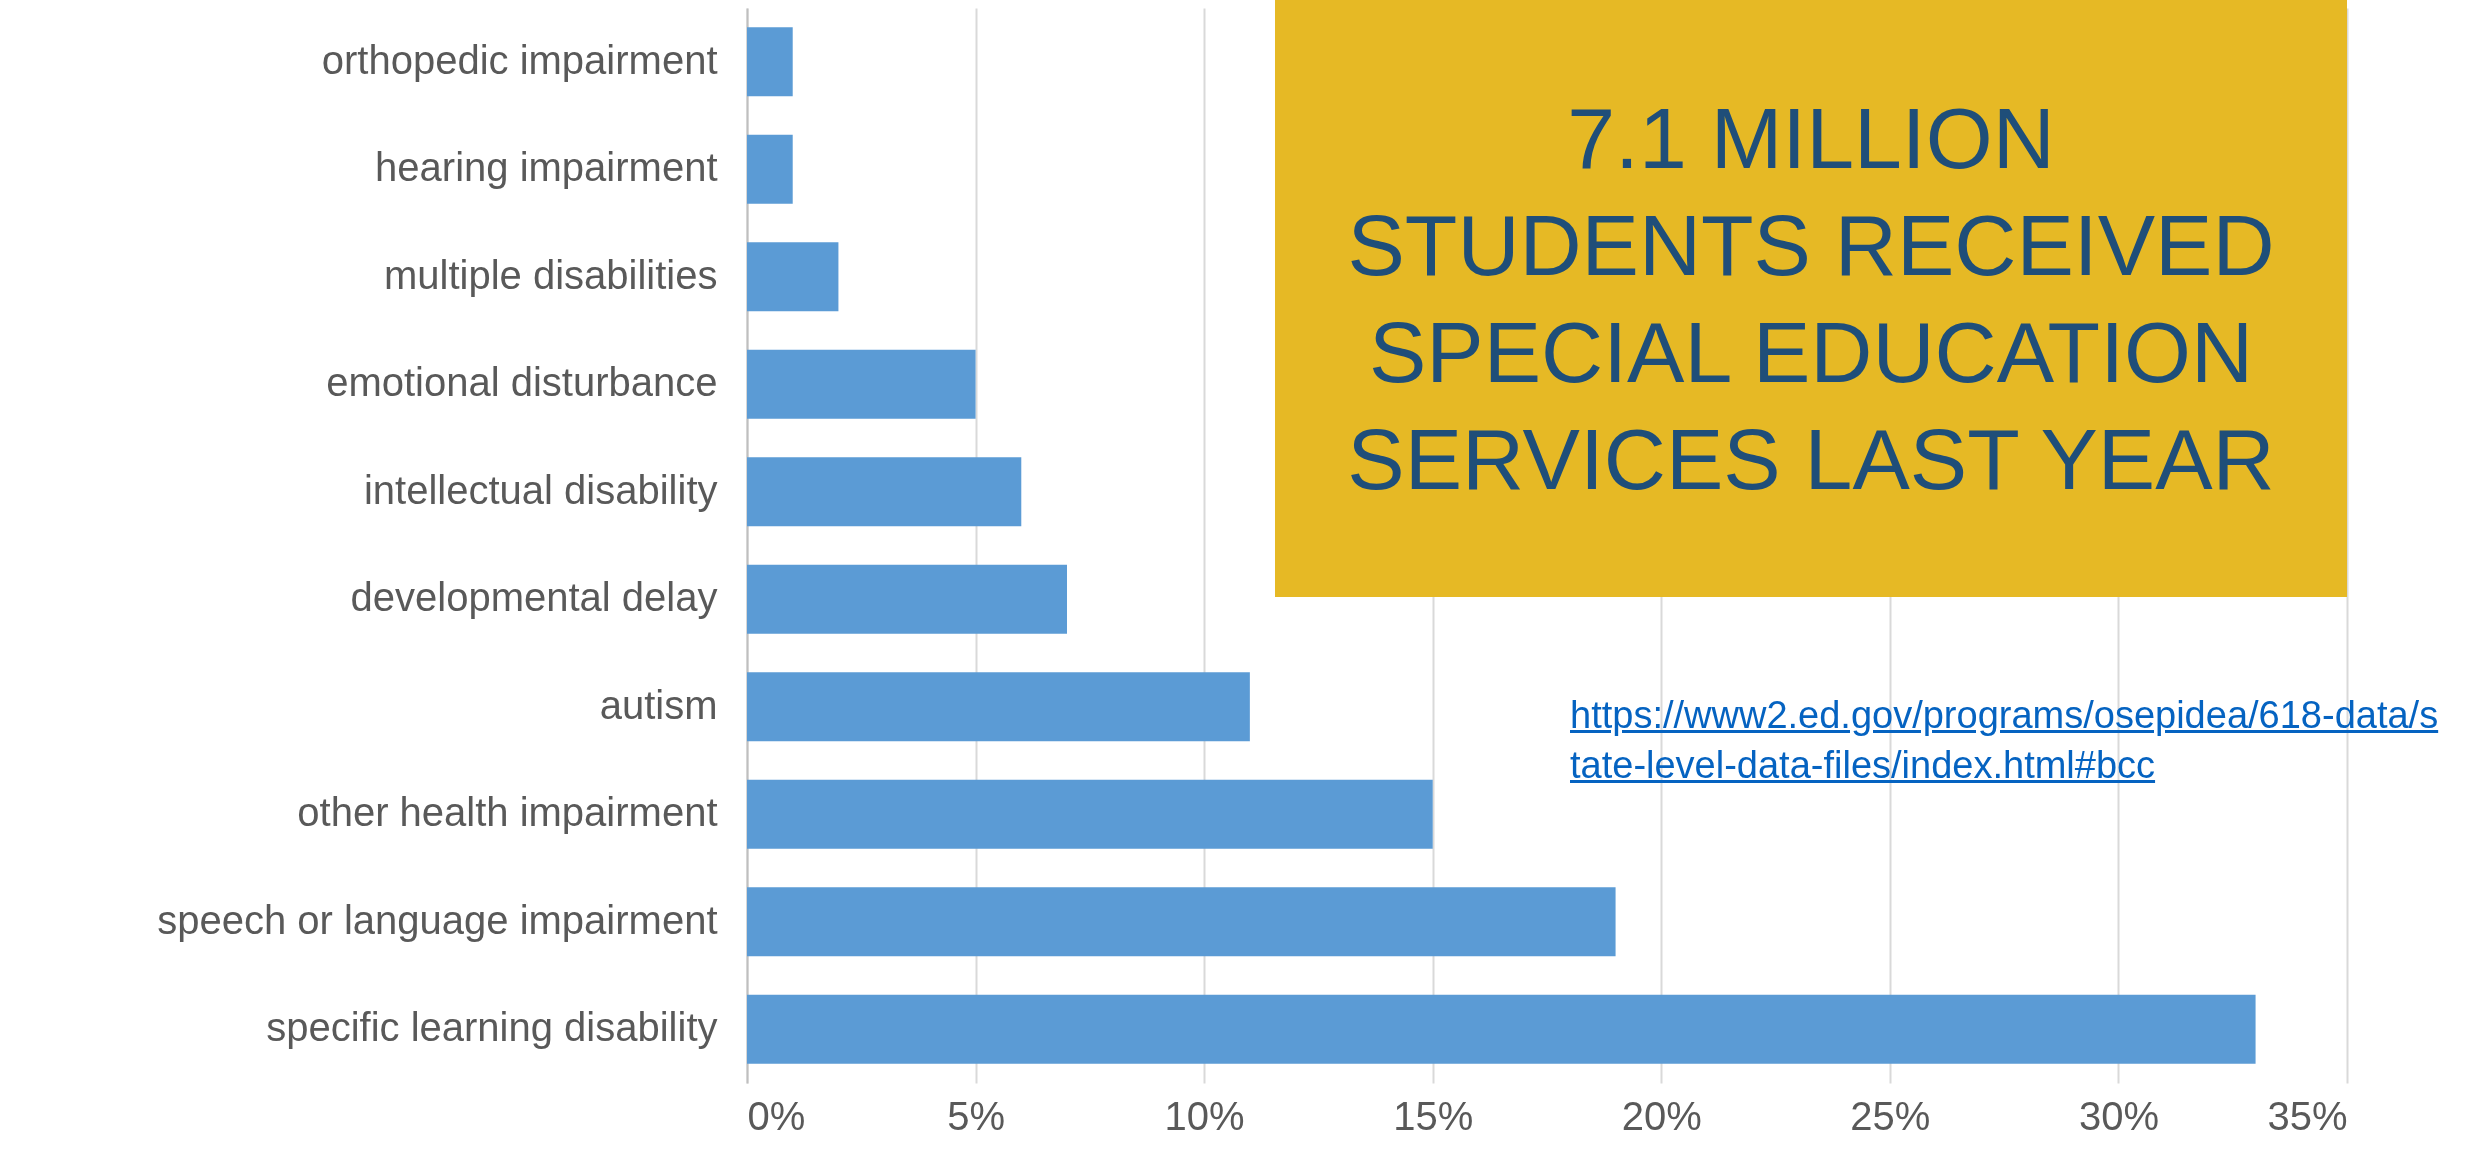 This screenshot has width=2478, height=1166. I want to click on y-tick-label: speech or language impairment, so click(437, 919).